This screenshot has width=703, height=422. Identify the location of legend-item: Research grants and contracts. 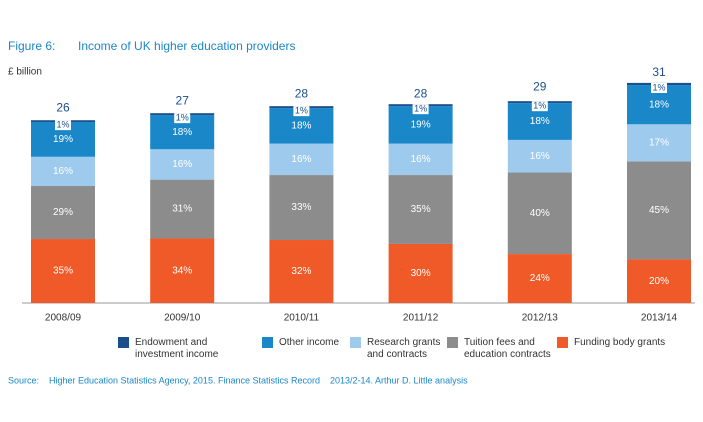
(398, 349).